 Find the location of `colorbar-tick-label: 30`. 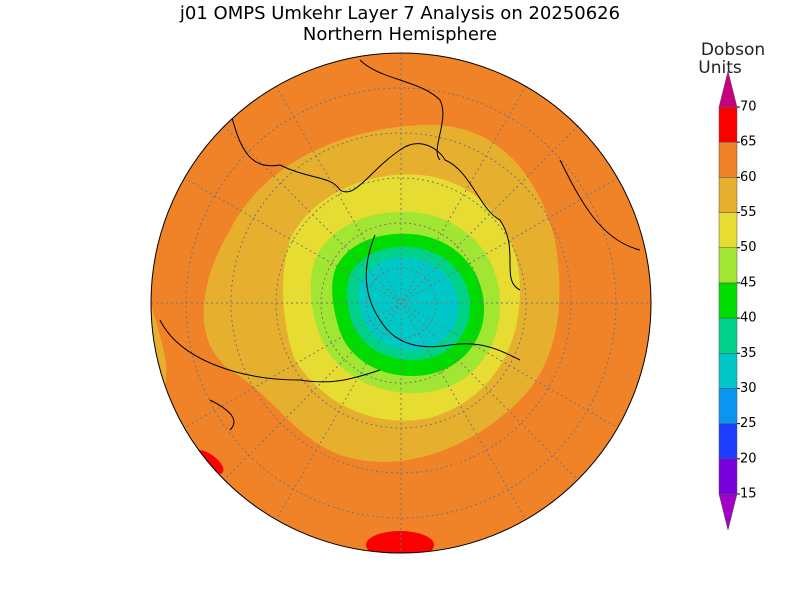

colorbar-tick-label: 30 is located at coordinates (748, 388).